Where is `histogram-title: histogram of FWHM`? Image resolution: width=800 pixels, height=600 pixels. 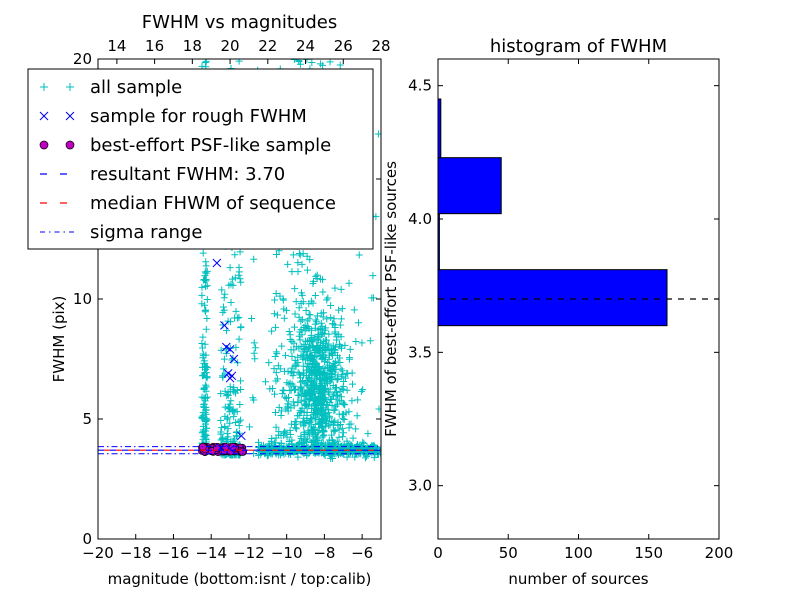 histogram-title: histogram of FWHM is located at coordinates (578, 46).